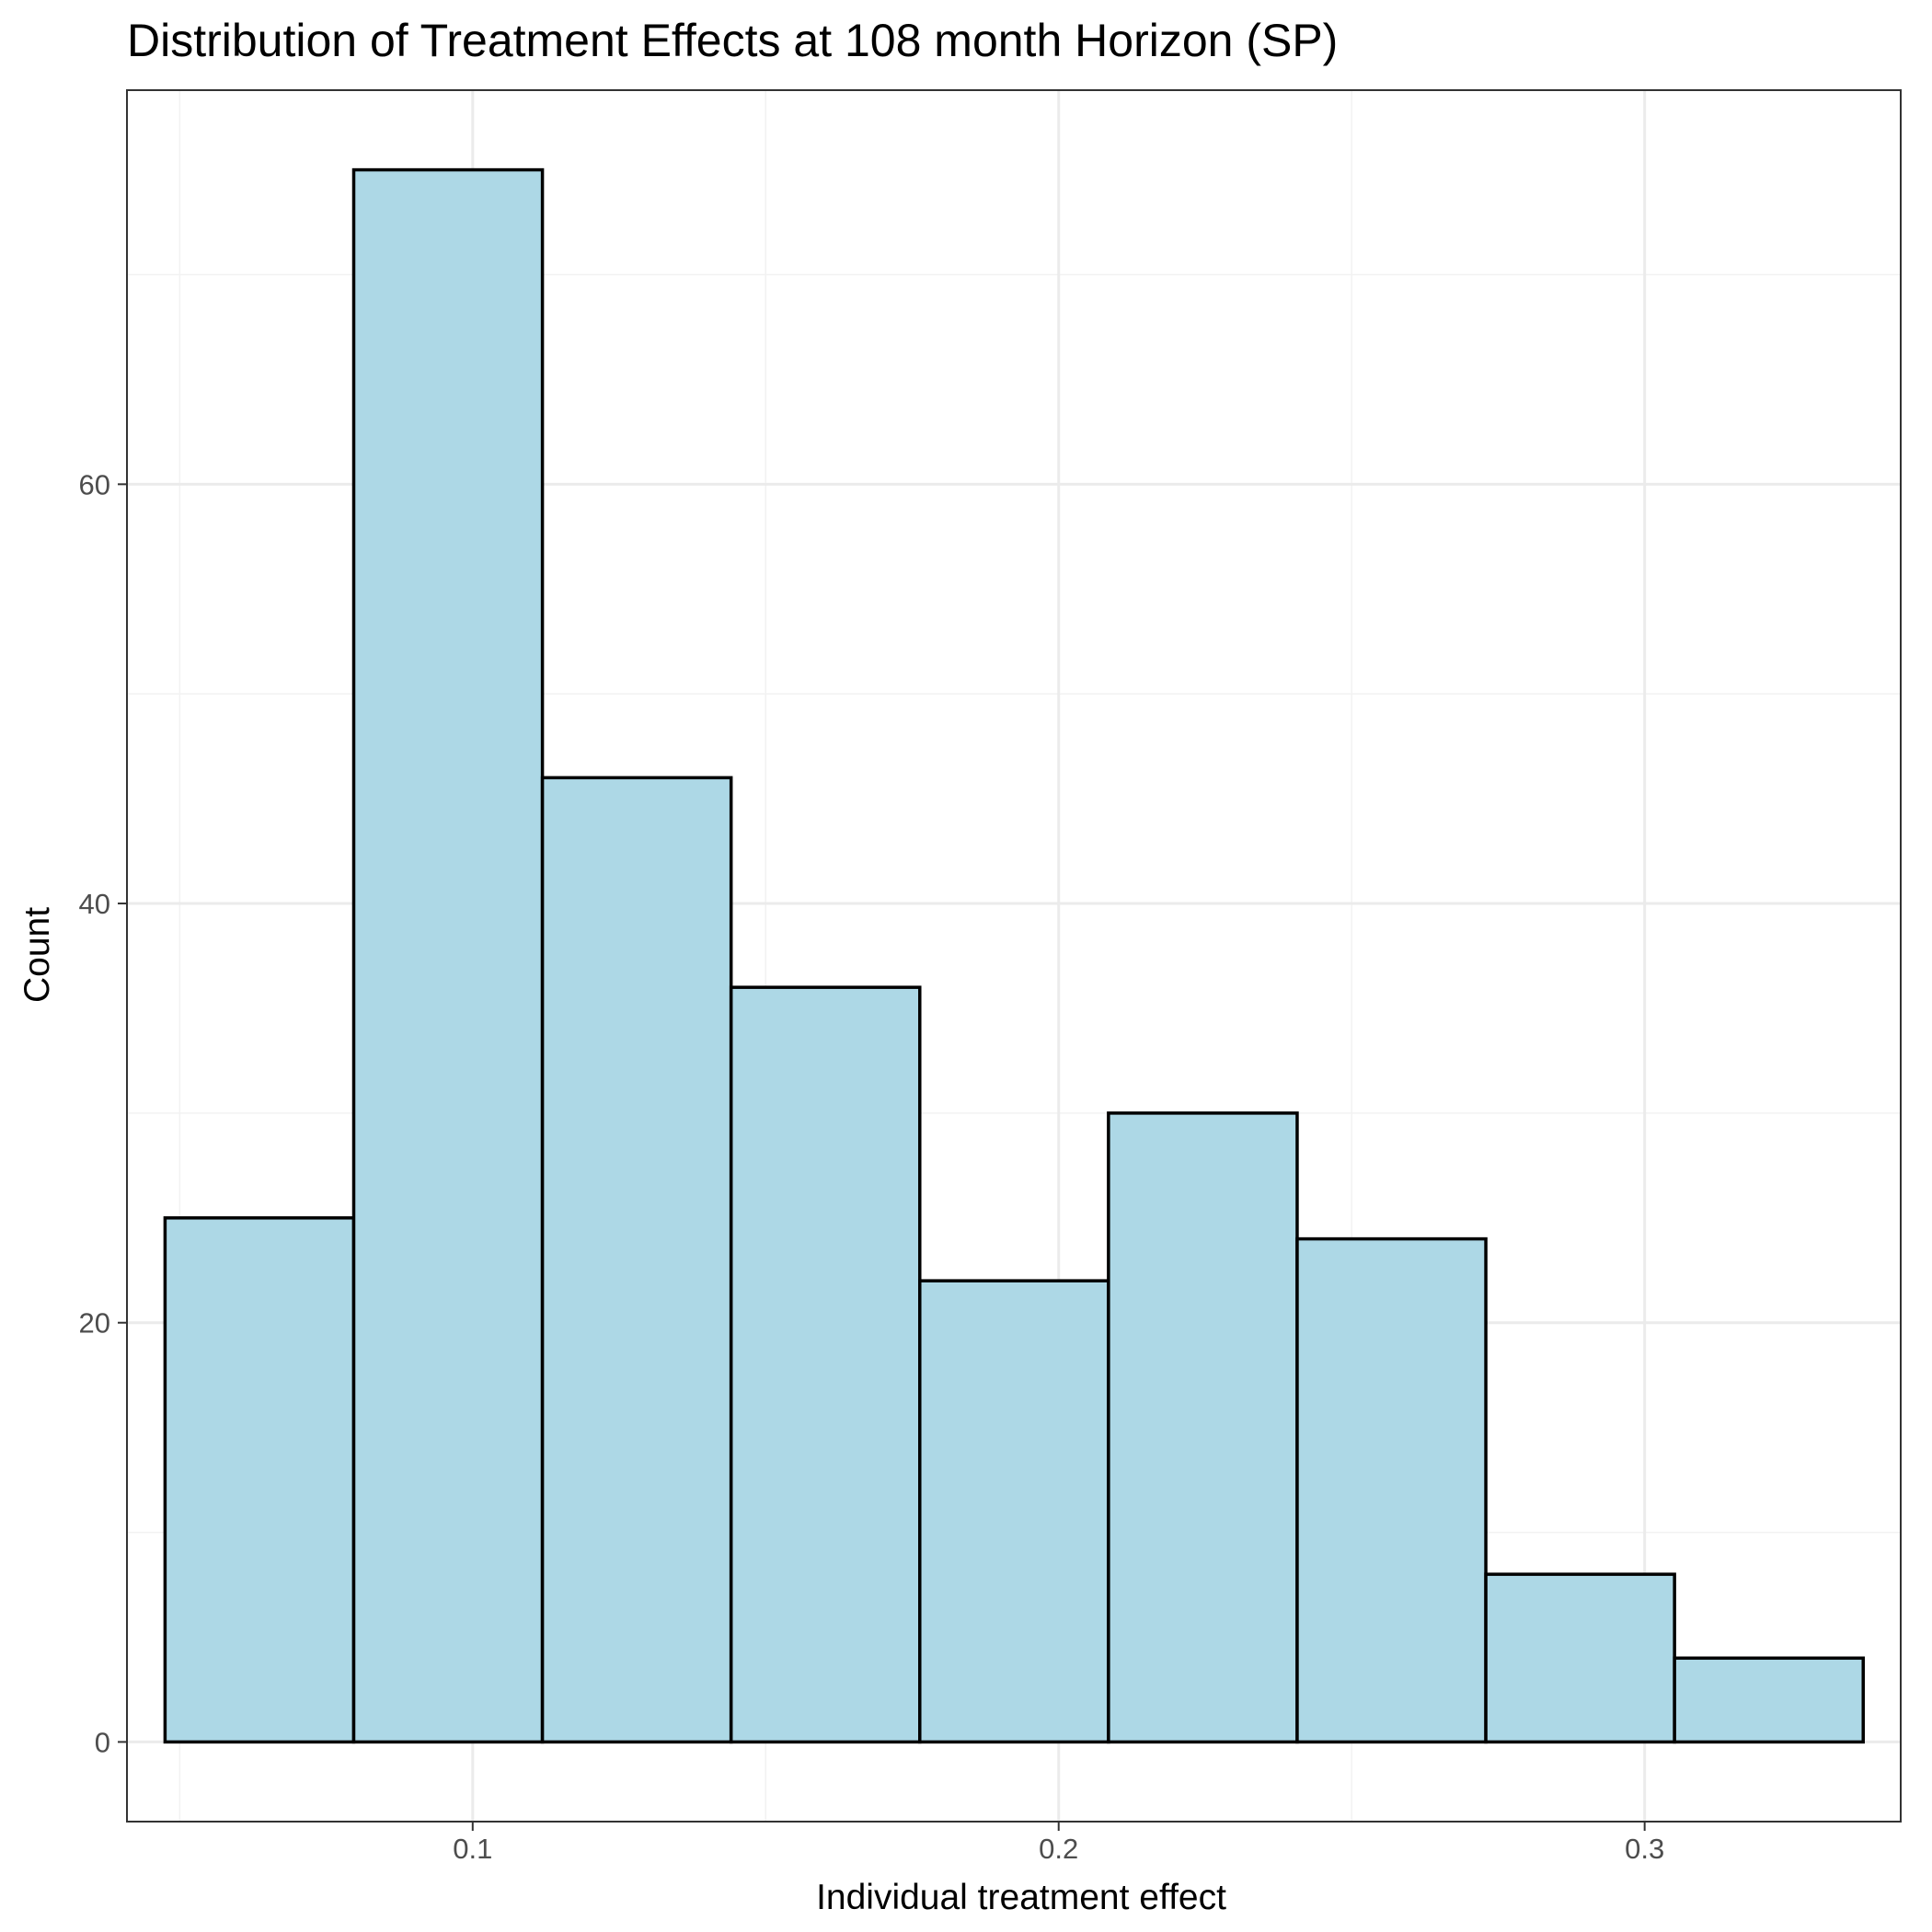  I want to click on x-tick-label: 0.2, so click(1058, 1849).